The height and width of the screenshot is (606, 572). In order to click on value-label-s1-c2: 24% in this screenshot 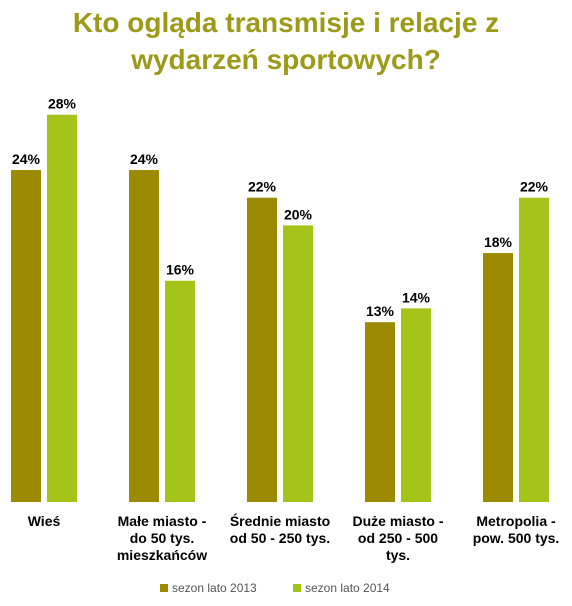, I will do `click(144, 159)`.